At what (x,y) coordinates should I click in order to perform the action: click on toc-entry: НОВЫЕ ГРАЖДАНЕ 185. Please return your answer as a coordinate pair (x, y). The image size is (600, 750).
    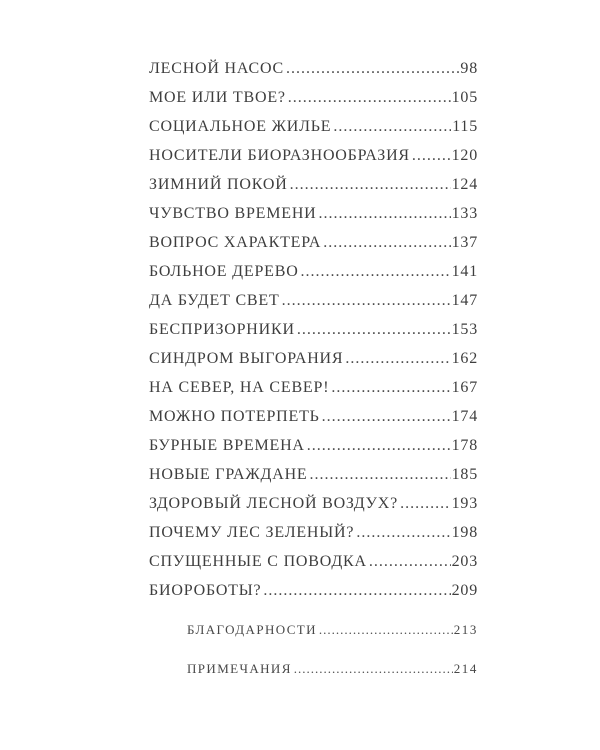
    Looking at the image, I should click on (313, 474).